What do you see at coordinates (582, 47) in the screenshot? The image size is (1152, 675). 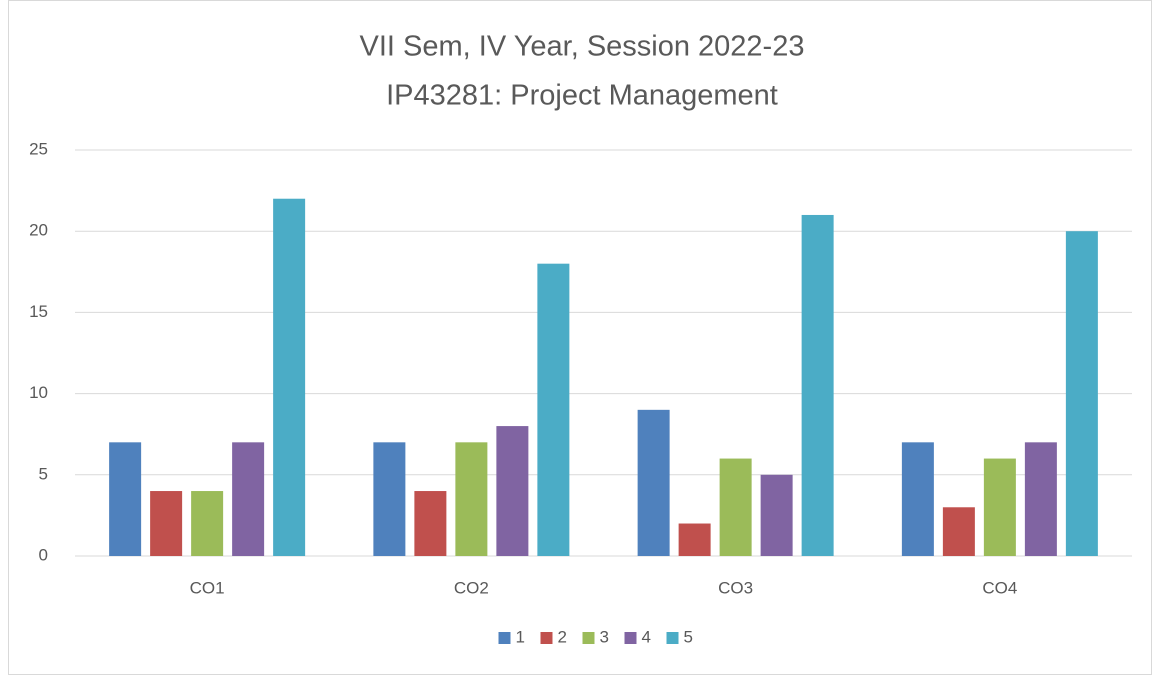 I see `chart-title: VII Sem, IV Year, Session 2022-23` at bounding box center [582, 47].